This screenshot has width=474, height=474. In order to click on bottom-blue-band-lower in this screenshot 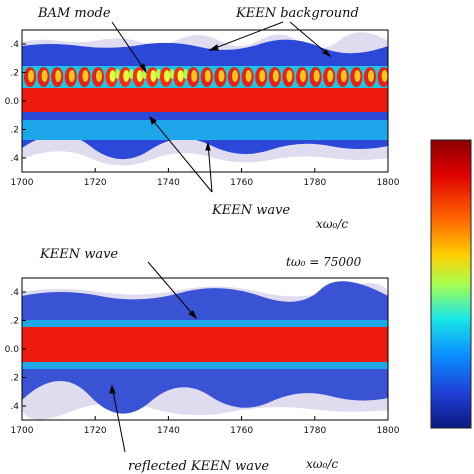, I will do `click(205, 386)`.